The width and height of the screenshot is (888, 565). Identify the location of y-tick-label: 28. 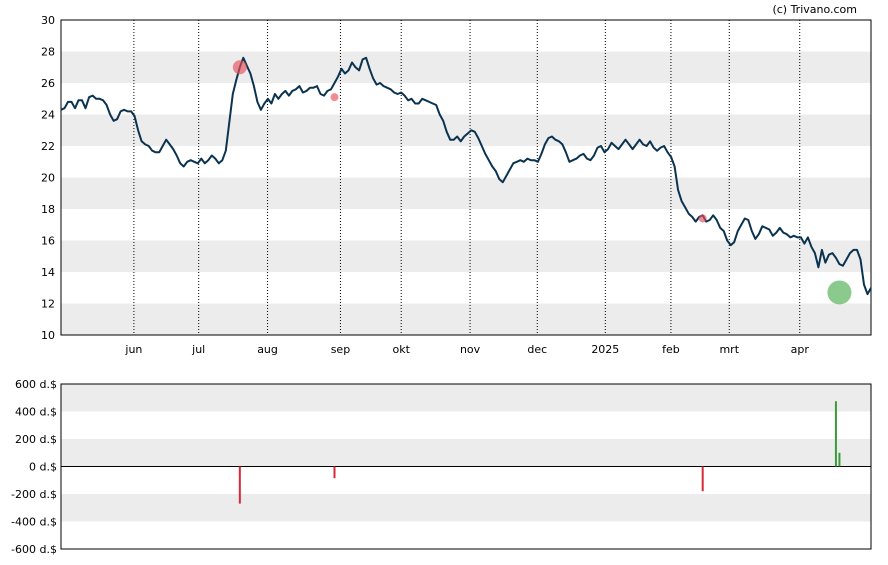
(48, 52).